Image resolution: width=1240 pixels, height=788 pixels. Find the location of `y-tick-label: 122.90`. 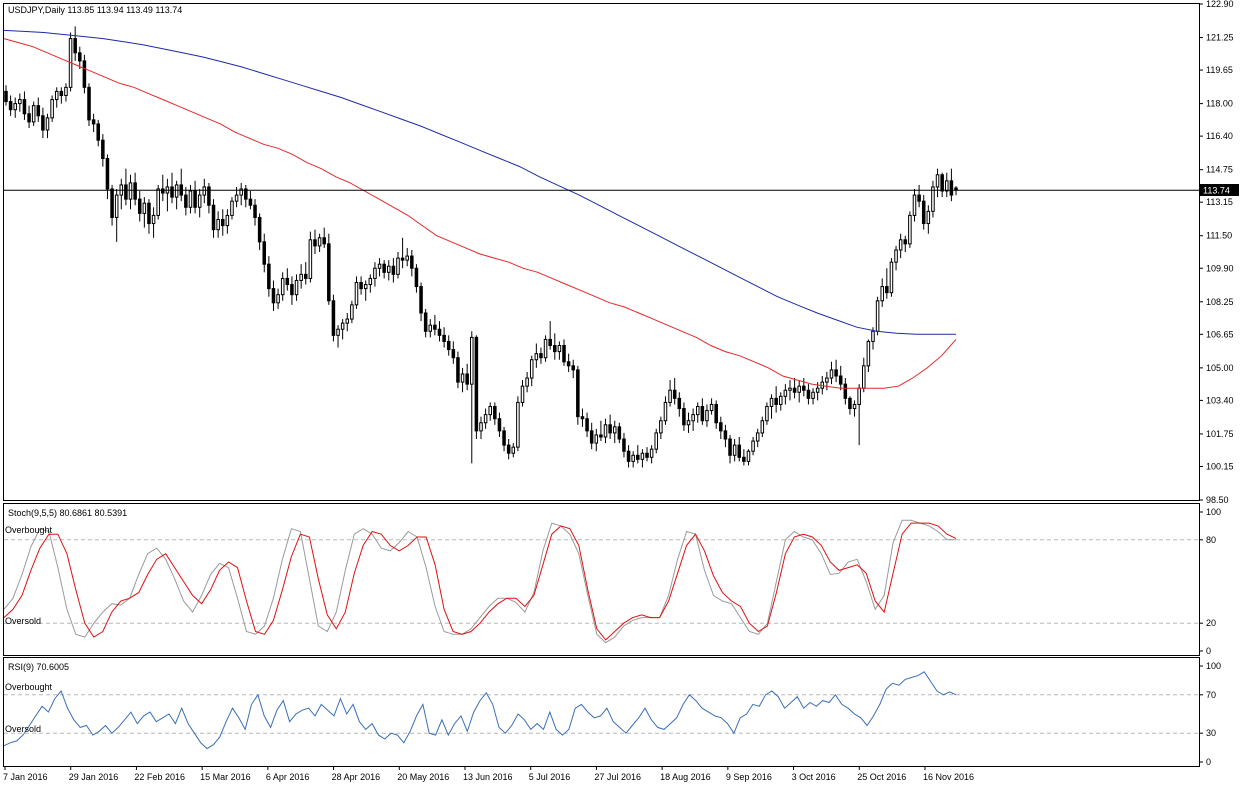

y-tick-label: 122.90 is located at coordinates (1220, 4).